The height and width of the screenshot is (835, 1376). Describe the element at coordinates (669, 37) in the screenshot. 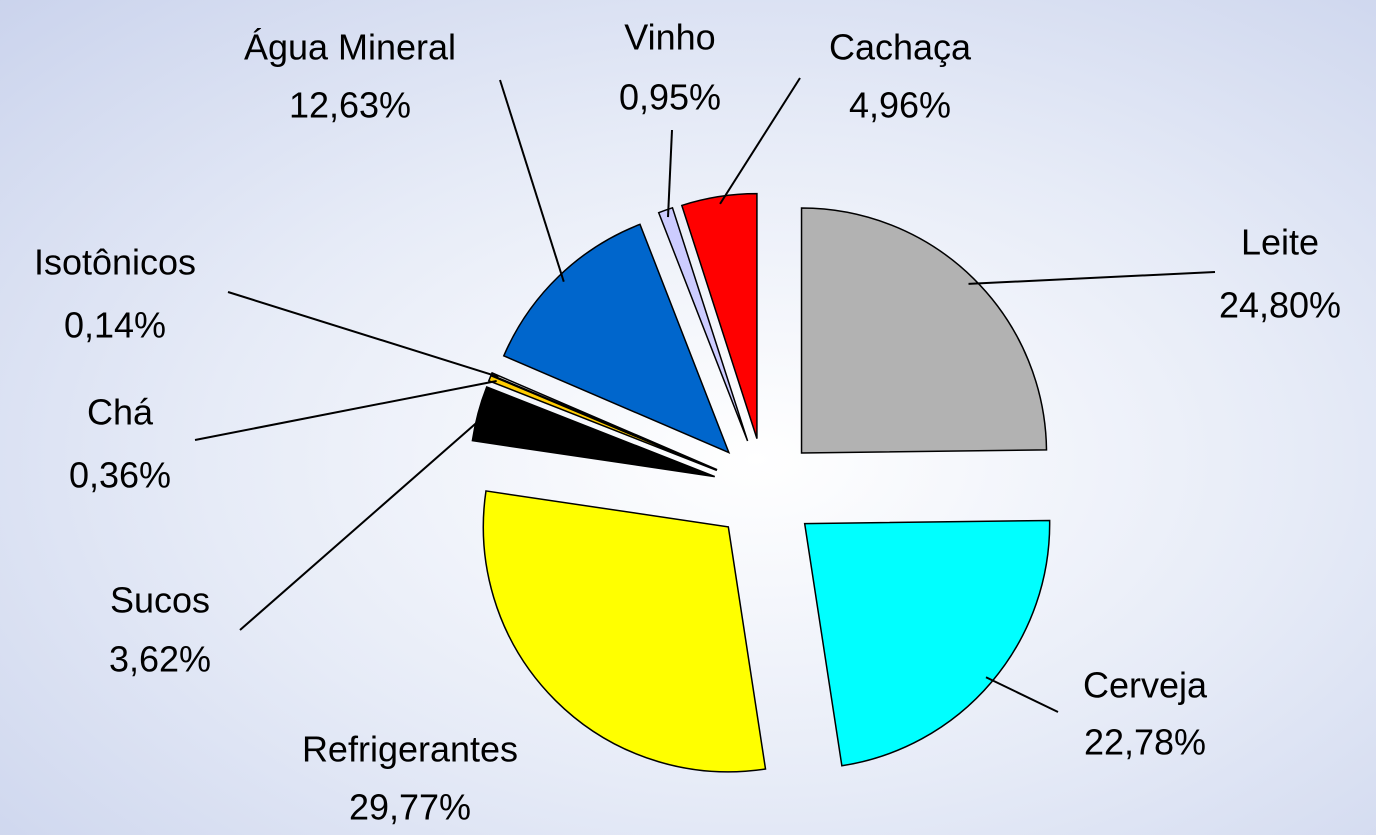

I see `slice-label: Vinho` at that location.